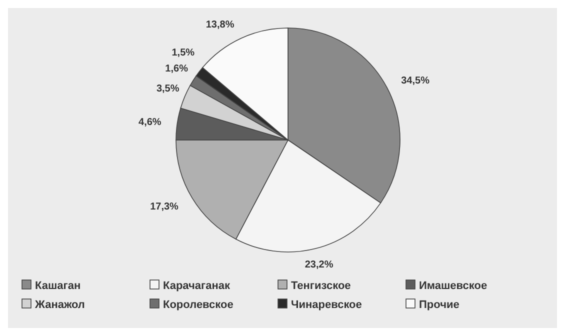 The width and height of the screenshot is (565, 336). I want to click on legend-label: Тенгизское, so click(321, 286).